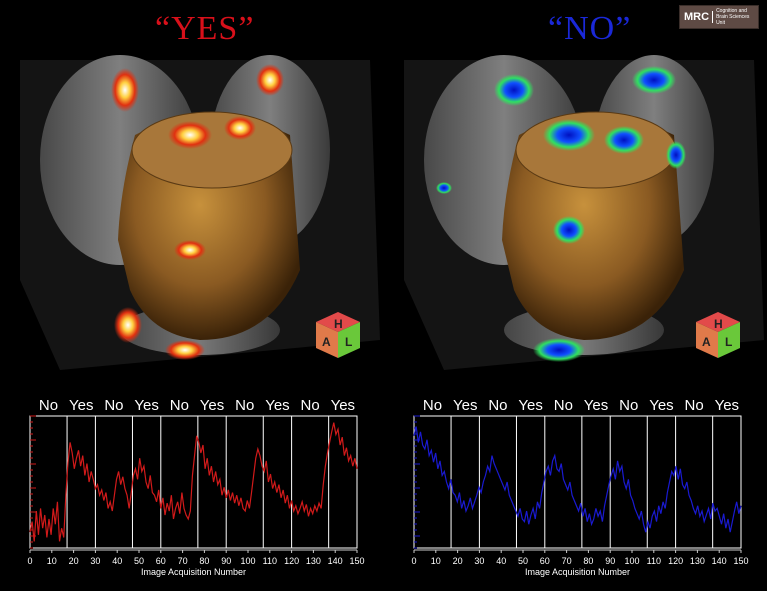 Image resolution: width=767 pixels, height=591 pixels. Describe the element at coordinates (731, 11) in the screenshot. I see `logo-text-line1: Cognition and` at that location.